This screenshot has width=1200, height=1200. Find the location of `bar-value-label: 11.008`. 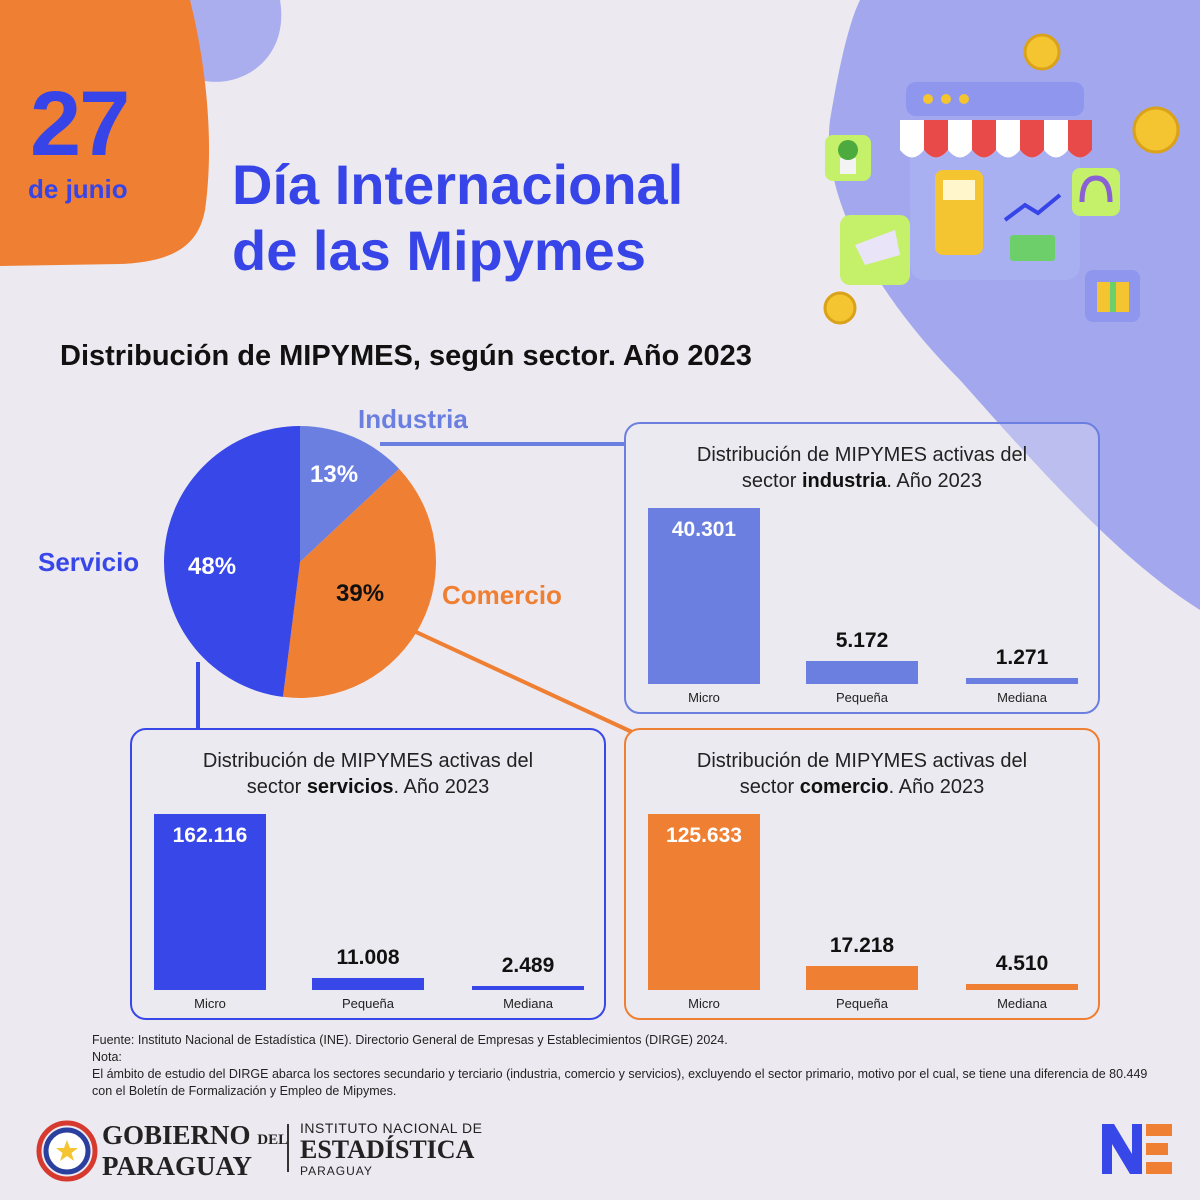

bar-value-label: 11.008 is located at coordinates (368, 958).